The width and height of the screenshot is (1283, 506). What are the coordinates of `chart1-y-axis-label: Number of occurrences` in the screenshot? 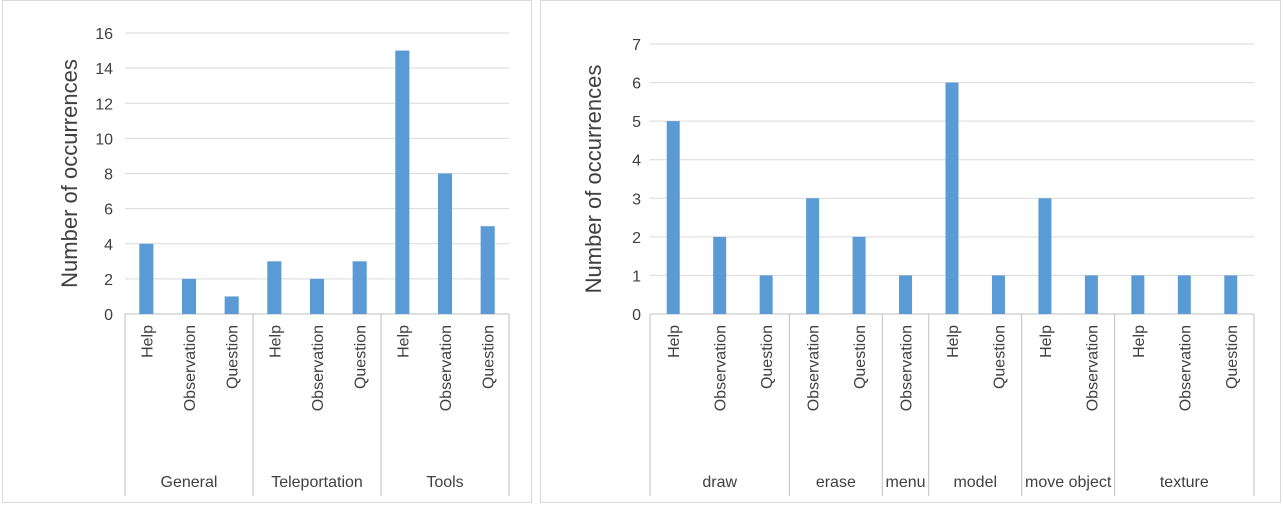 It's located at (593, 179).